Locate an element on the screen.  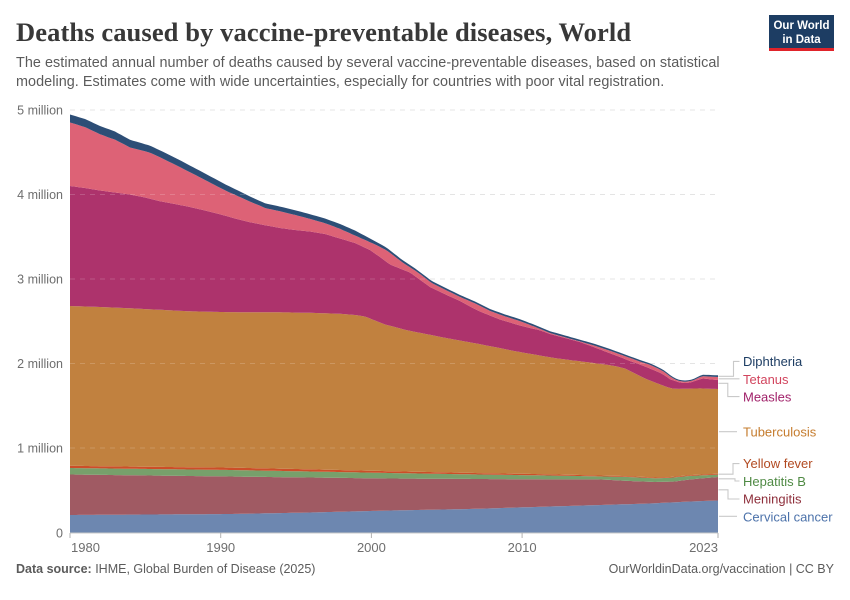
svg-text: Hepatitis B is located at coordinates (774, 481).